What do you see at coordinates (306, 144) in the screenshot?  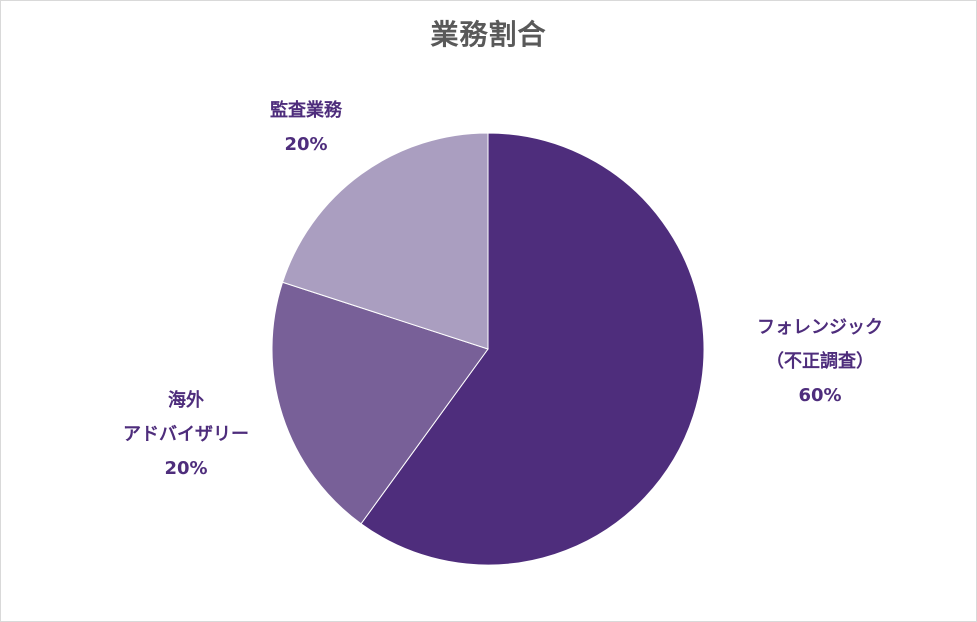 I see `slice-label-audit-value: 20%` at bounding box center [306, 144].